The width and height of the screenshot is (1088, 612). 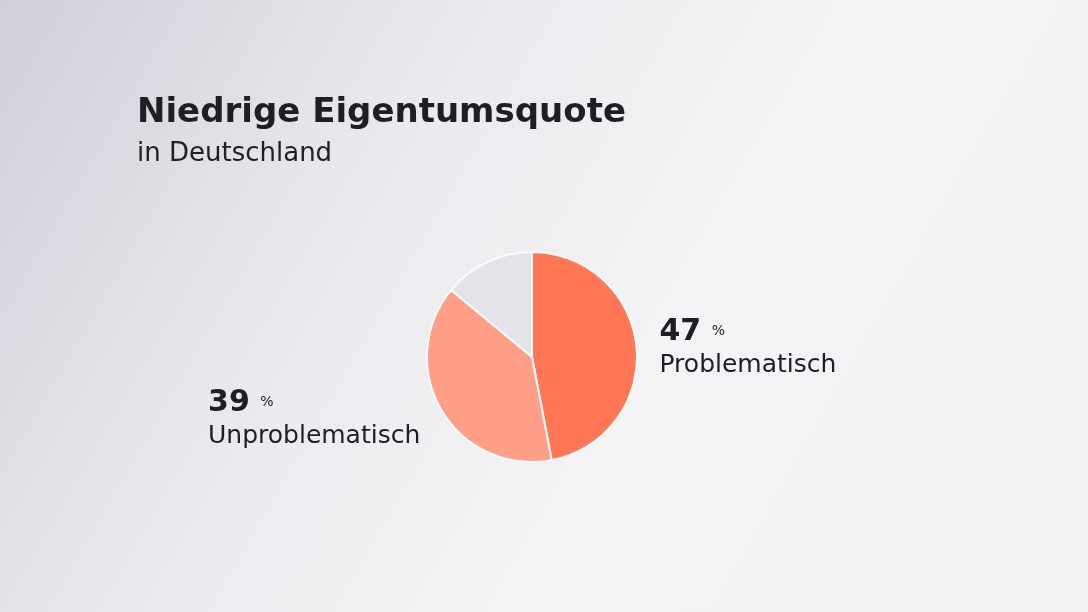 I want to click on chart-subtitle: in Deutschland, so click(x=235, y=152).